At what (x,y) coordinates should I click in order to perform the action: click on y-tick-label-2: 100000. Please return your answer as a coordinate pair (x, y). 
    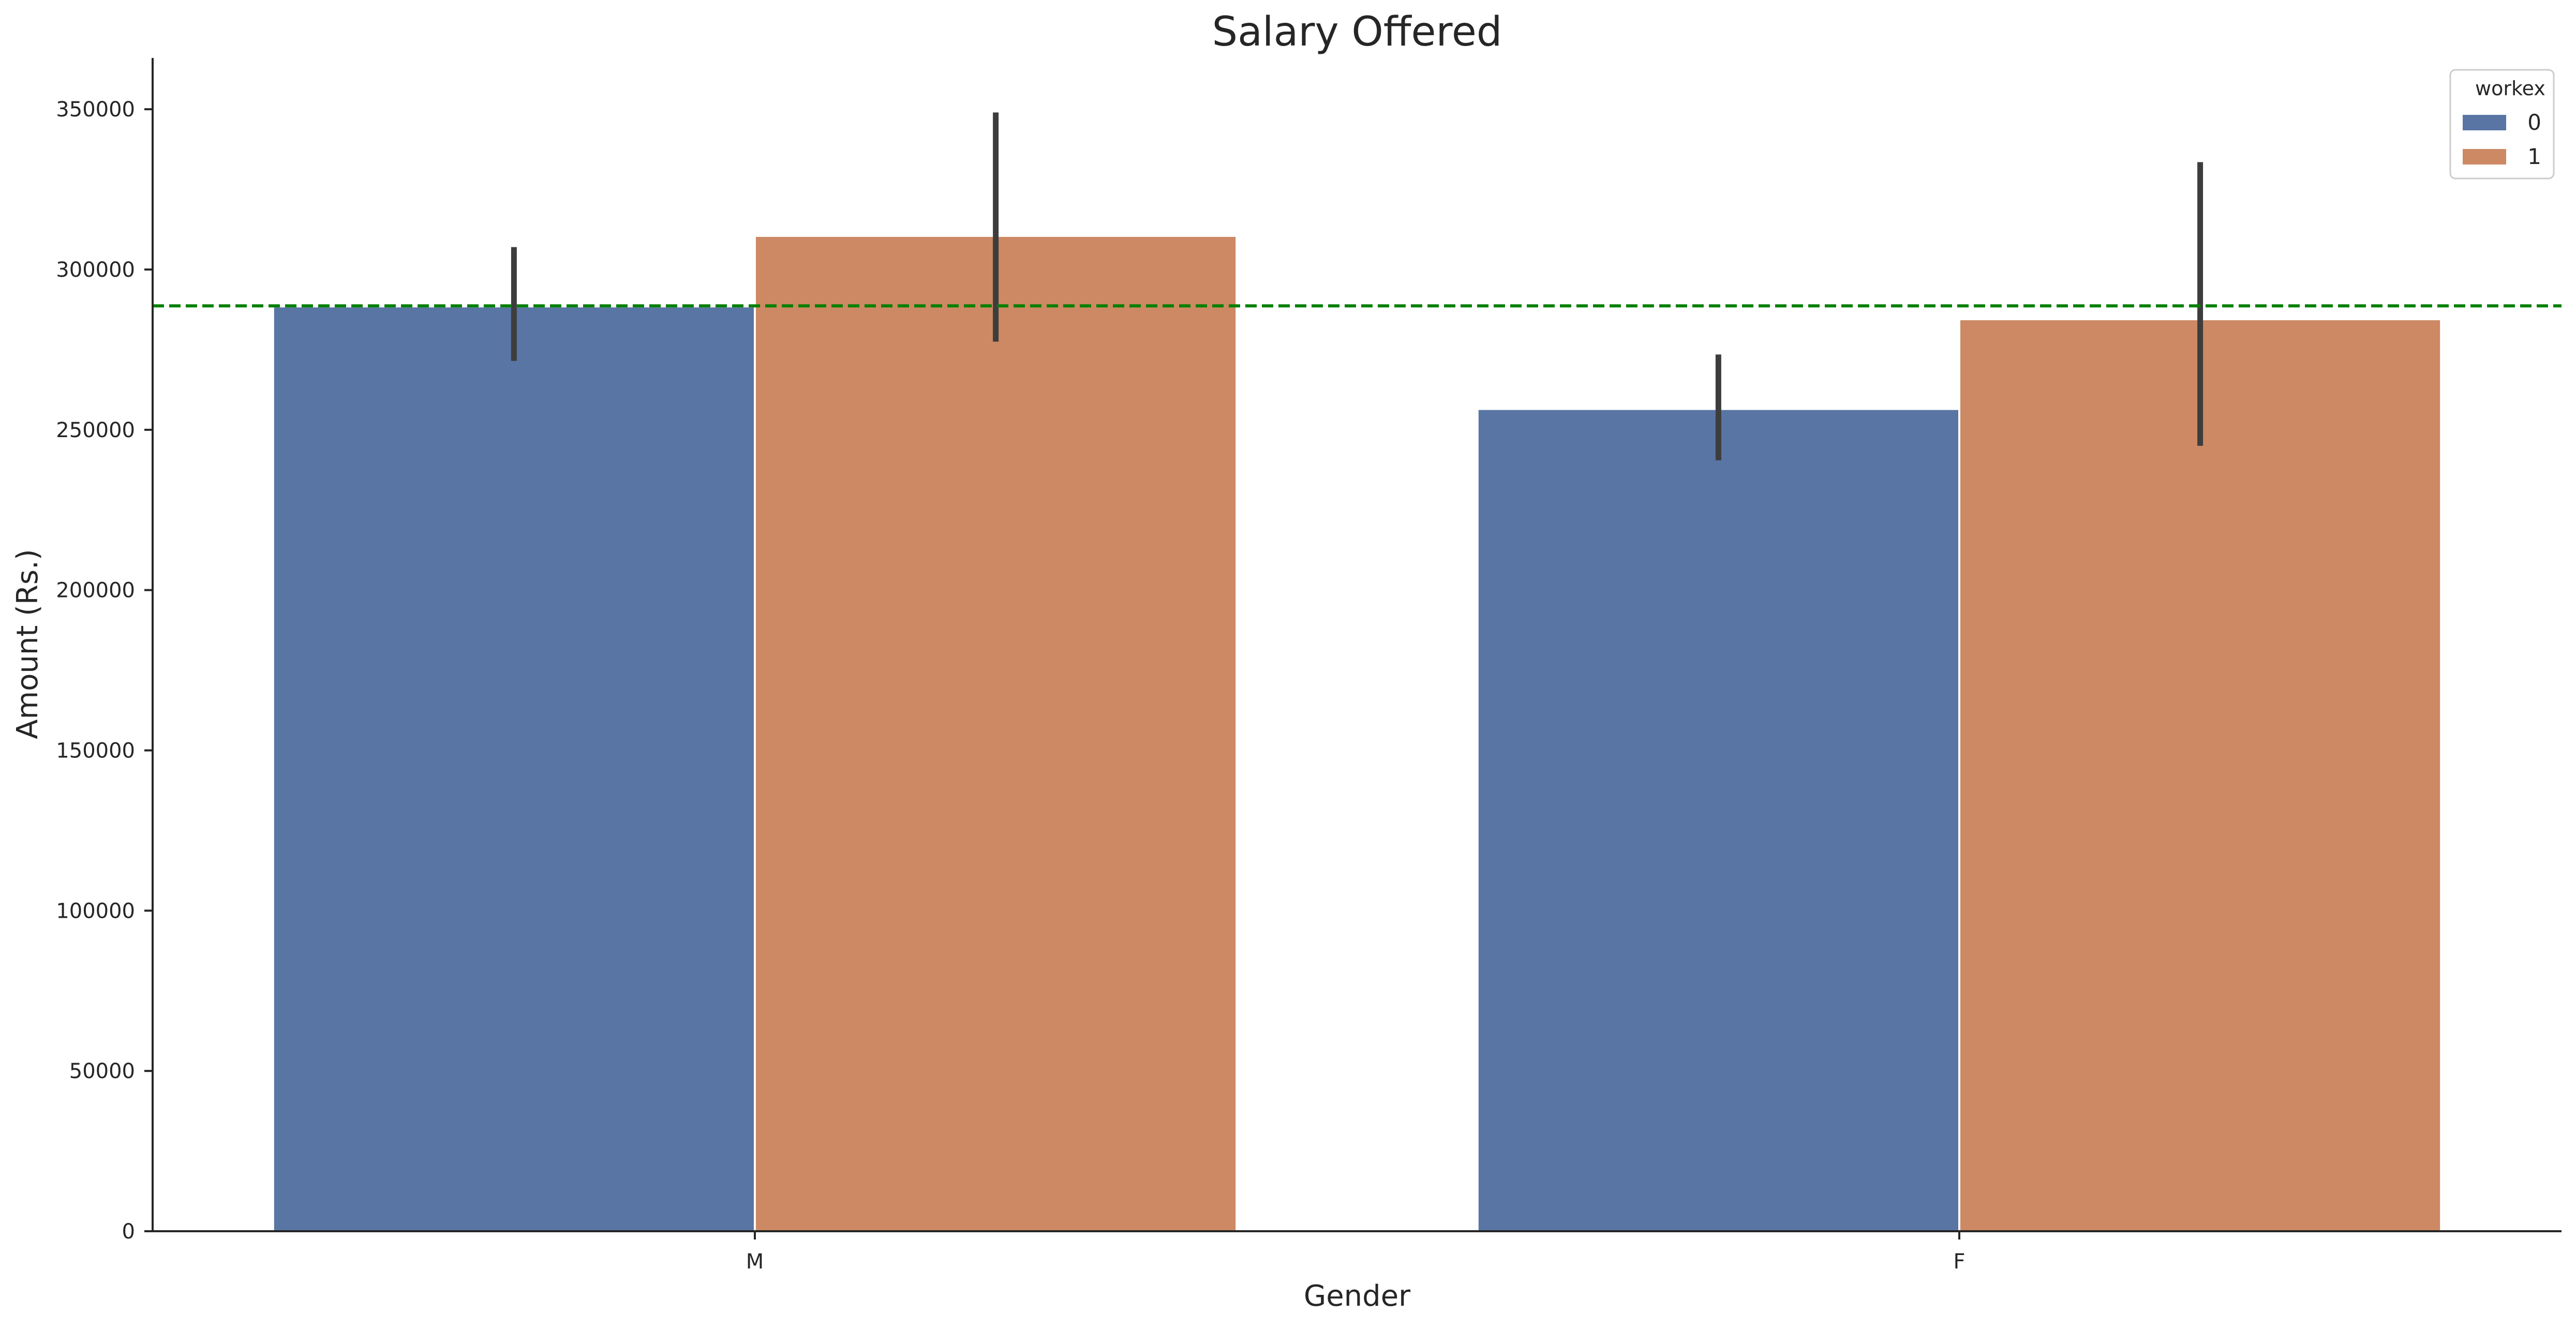
    Looking at the image, I should click on (95, 911).